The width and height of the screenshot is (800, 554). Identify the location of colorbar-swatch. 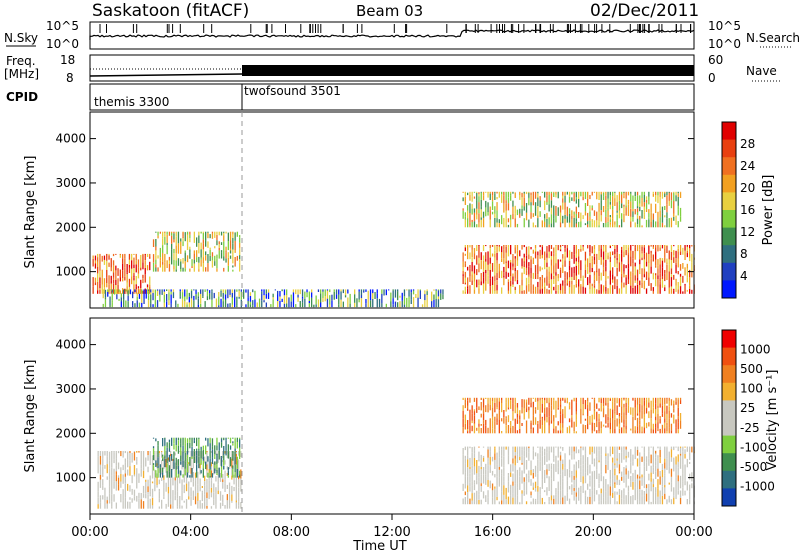
(729, 219).